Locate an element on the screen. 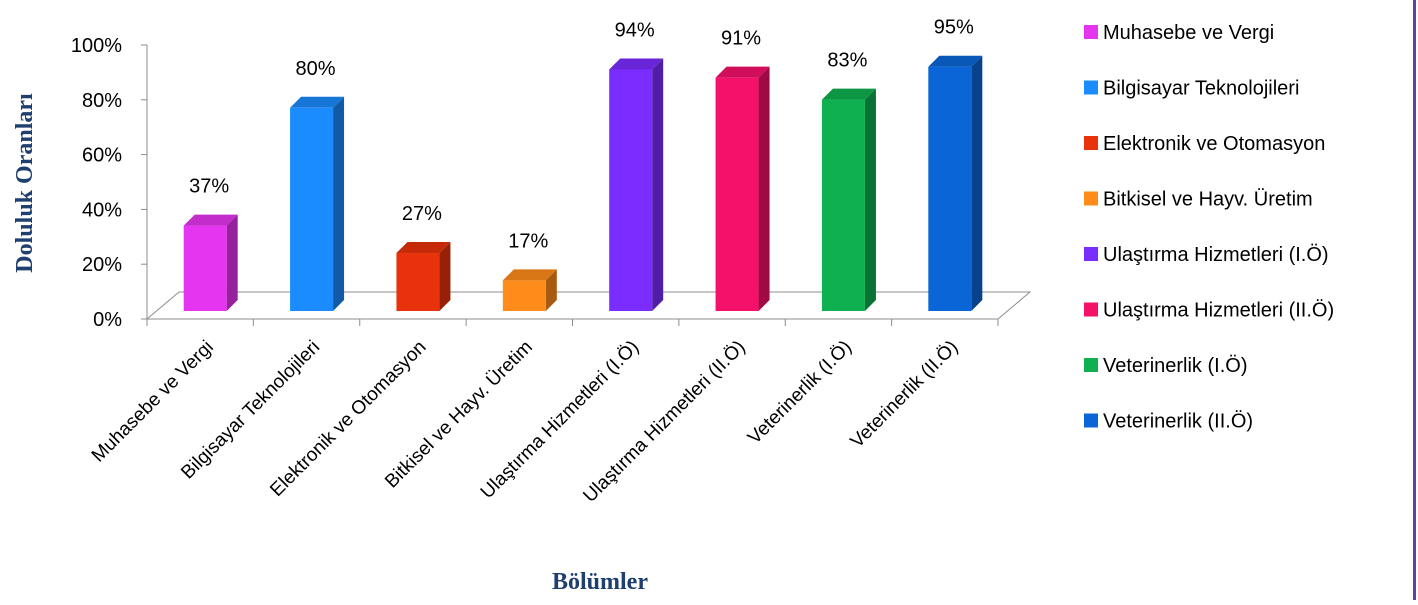 This screenshot has width=1418, height=605. x-axis-title: Bölümler is located at coordinates (600, 582).